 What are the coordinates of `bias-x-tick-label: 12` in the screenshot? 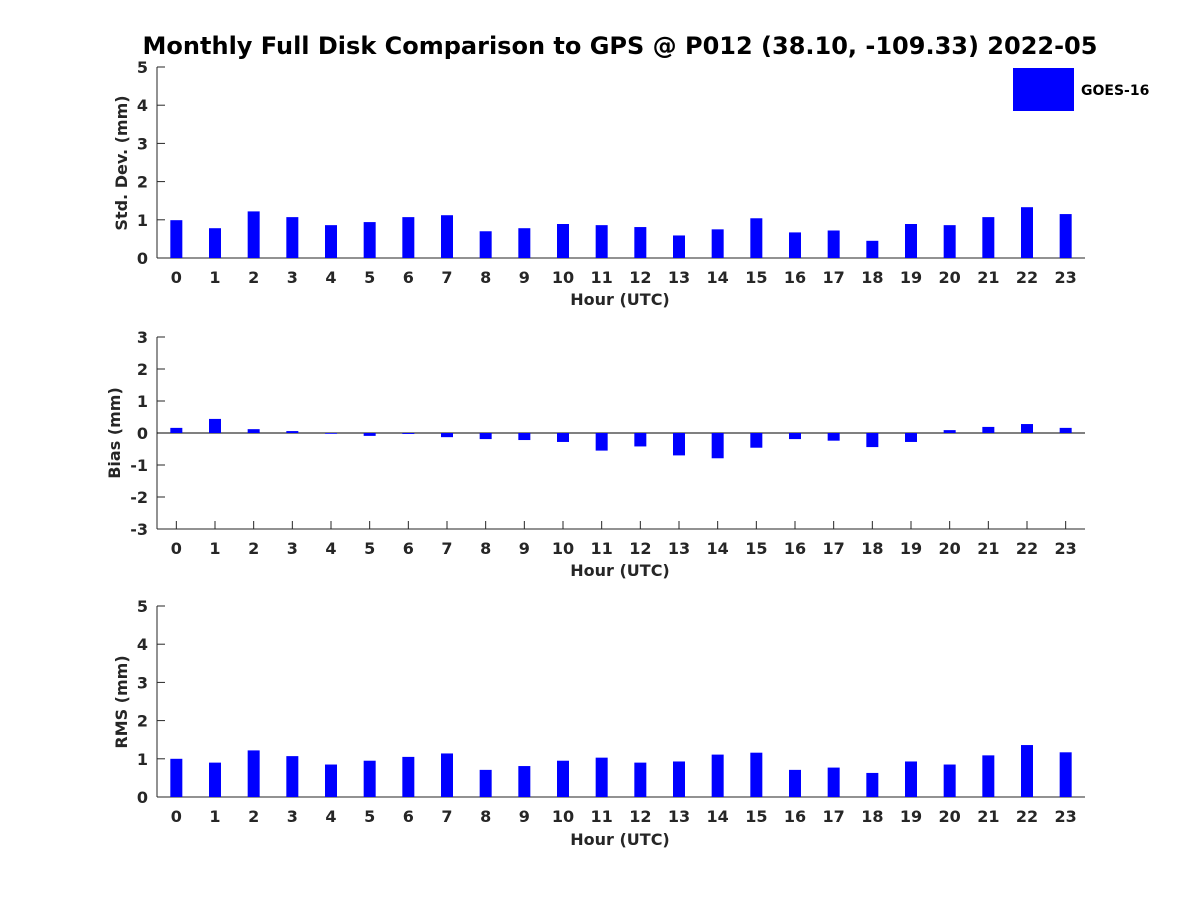 It's located at (640, 548).